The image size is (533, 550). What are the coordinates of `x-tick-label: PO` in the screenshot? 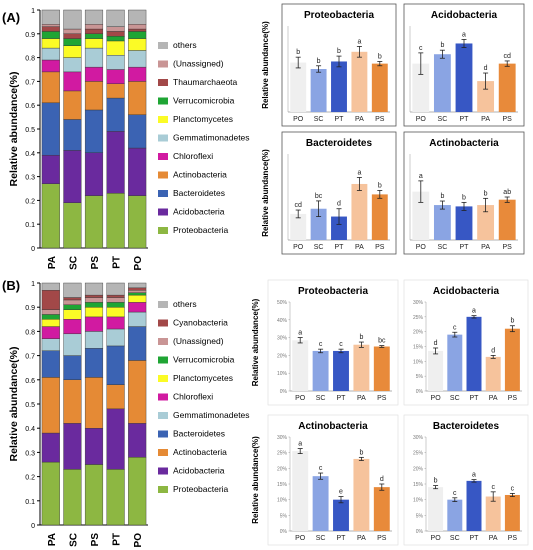 It's located at (436, 538).